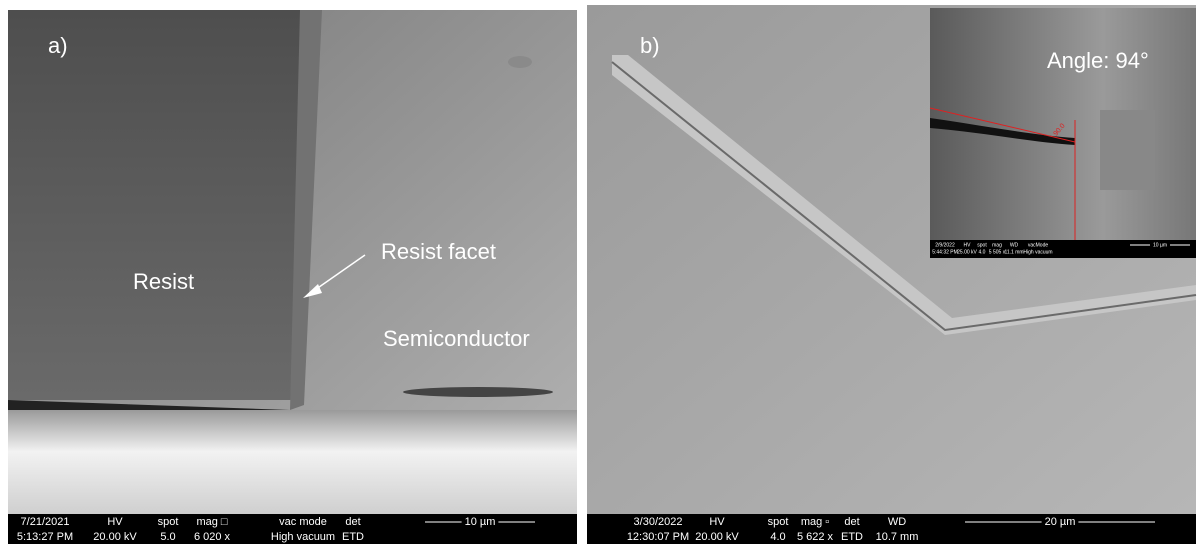 The image size is (1198, 549). Describe the element at coordinates (891, 529) in the screenshot. I see `databar-b` at that location.